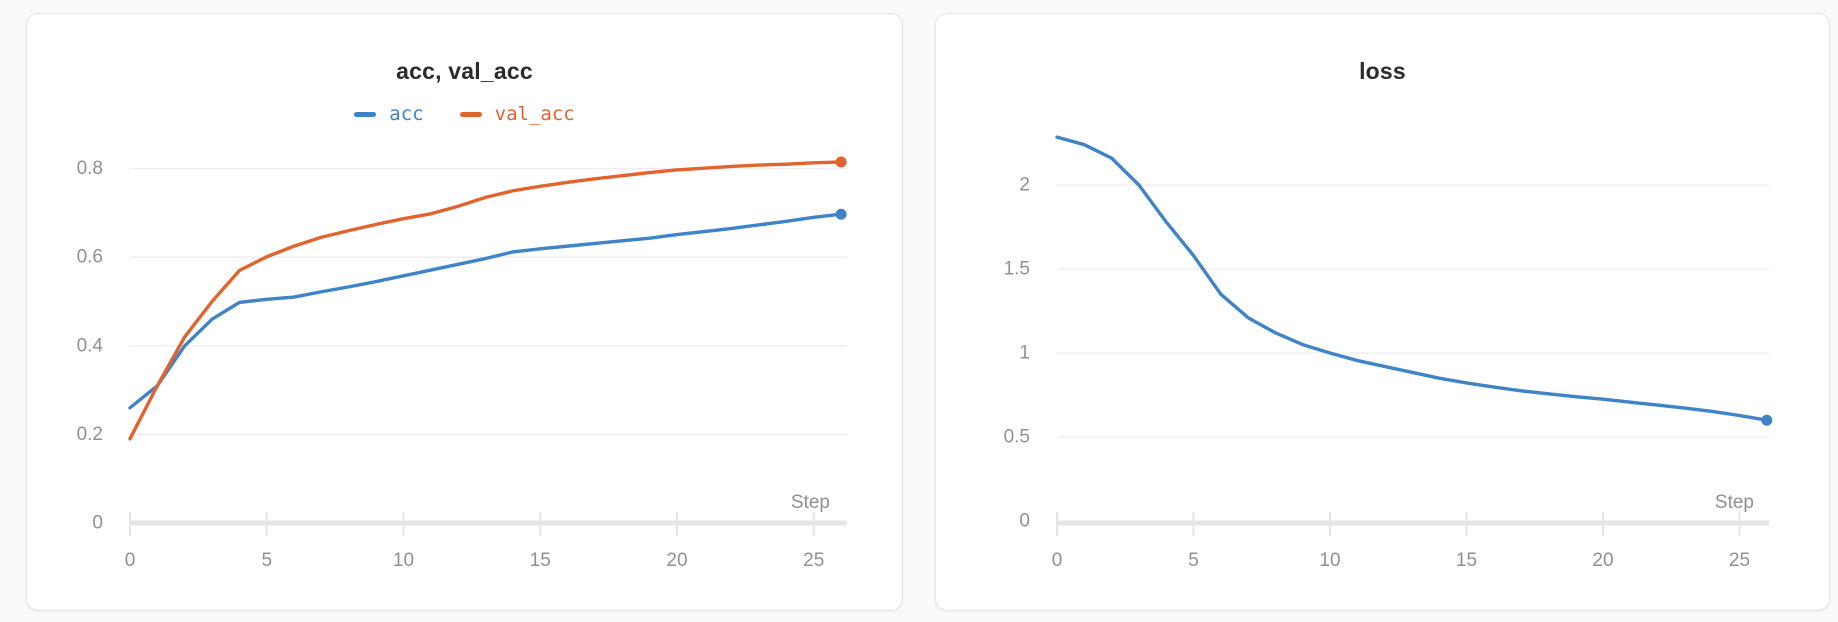  What do you see at coordinates (485, 311) in the screenshot?
I see `series-line-acc` at bounding box center [485, 311].